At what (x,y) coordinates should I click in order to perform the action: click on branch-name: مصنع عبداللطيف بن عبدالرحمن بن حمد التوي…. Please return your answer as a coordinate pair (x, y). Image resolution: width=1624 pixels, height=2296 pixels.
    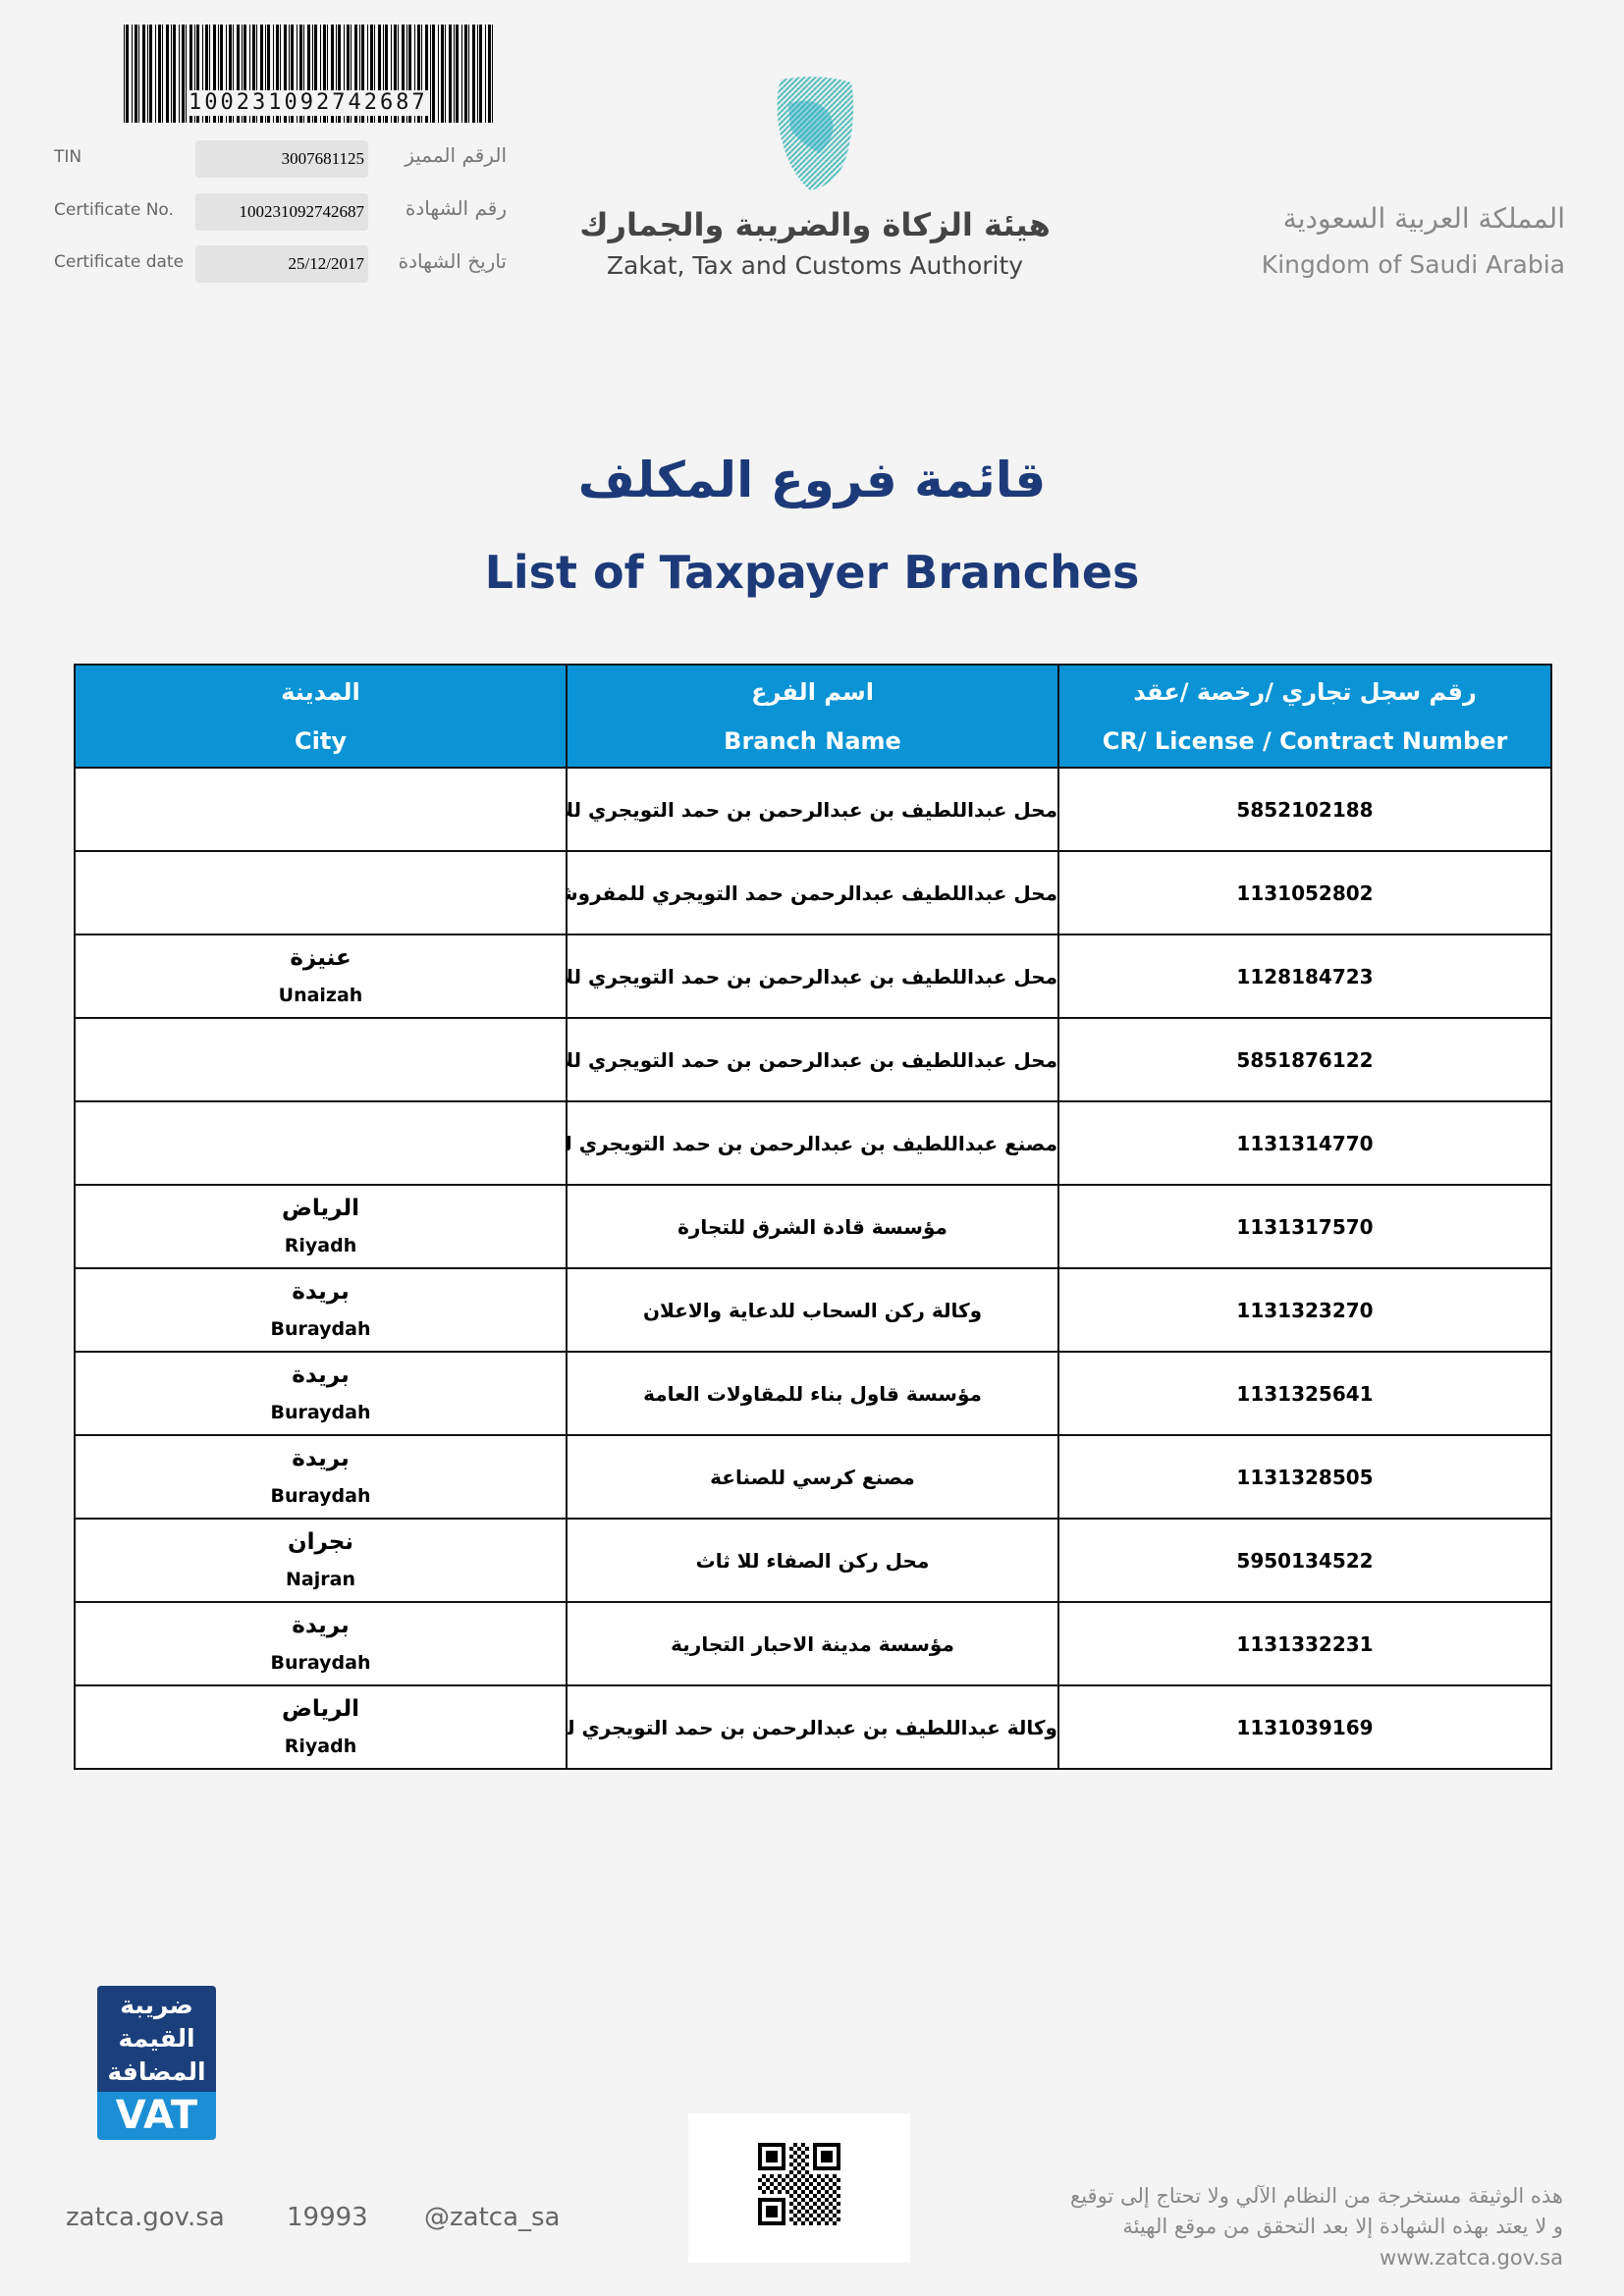
    Looking at the image, I should click on (812, 1143).